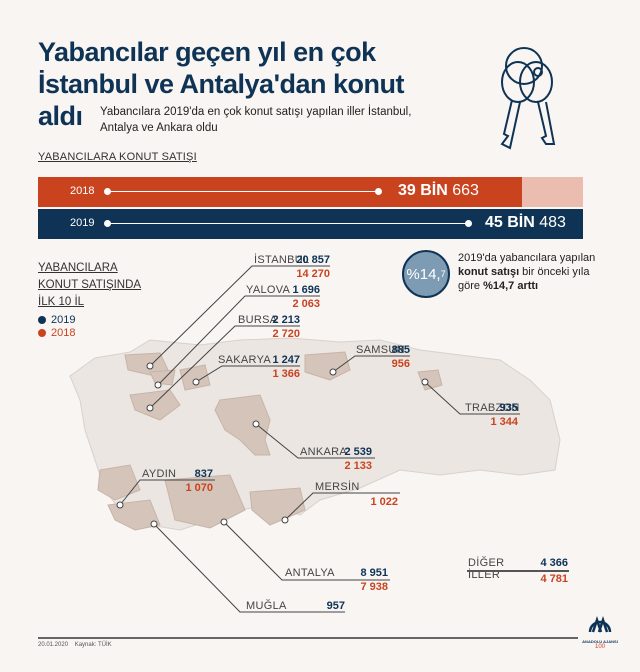  I want to click on aa-logo-icon, so click(600, 624).